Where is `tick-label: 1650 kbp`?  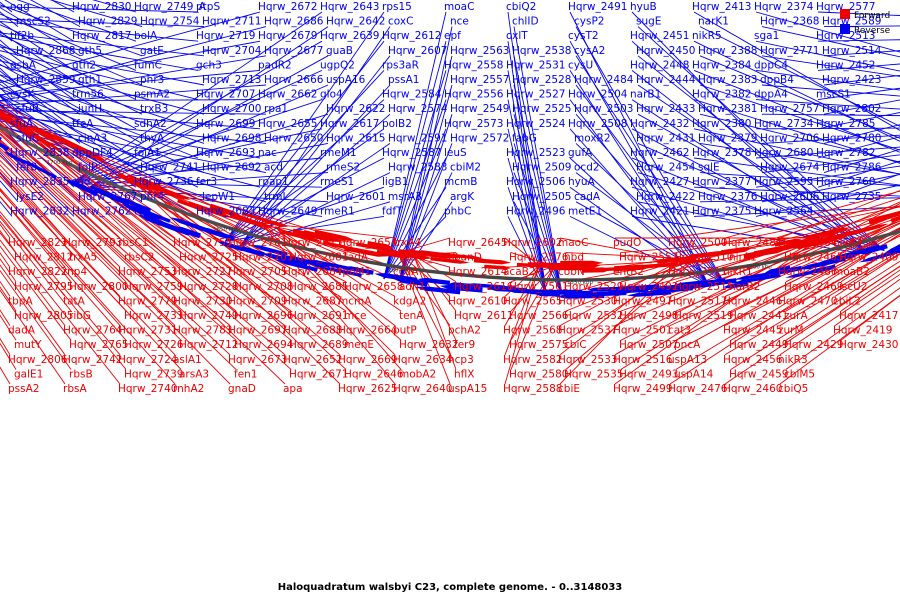 tick-label: 1650 kbp is located at coordinates (226, 230).